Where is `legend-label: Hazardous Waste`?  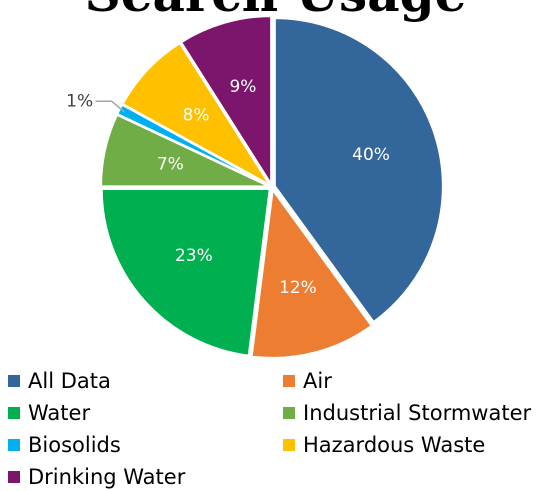
legend-label: Hazardous Waste is located at coordinates (394, 445).